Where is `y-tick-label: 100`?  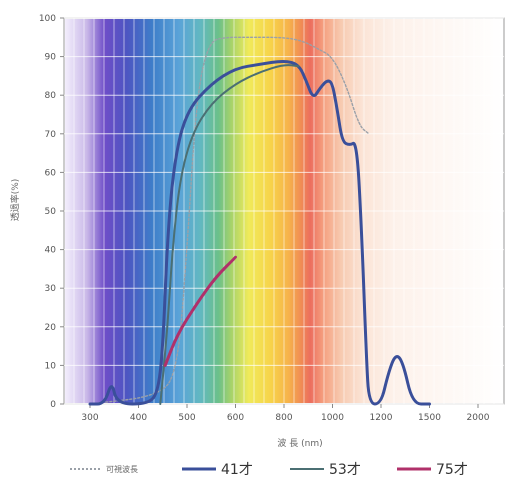
y-tick-label: 100 is located at coordinates (47, 19).